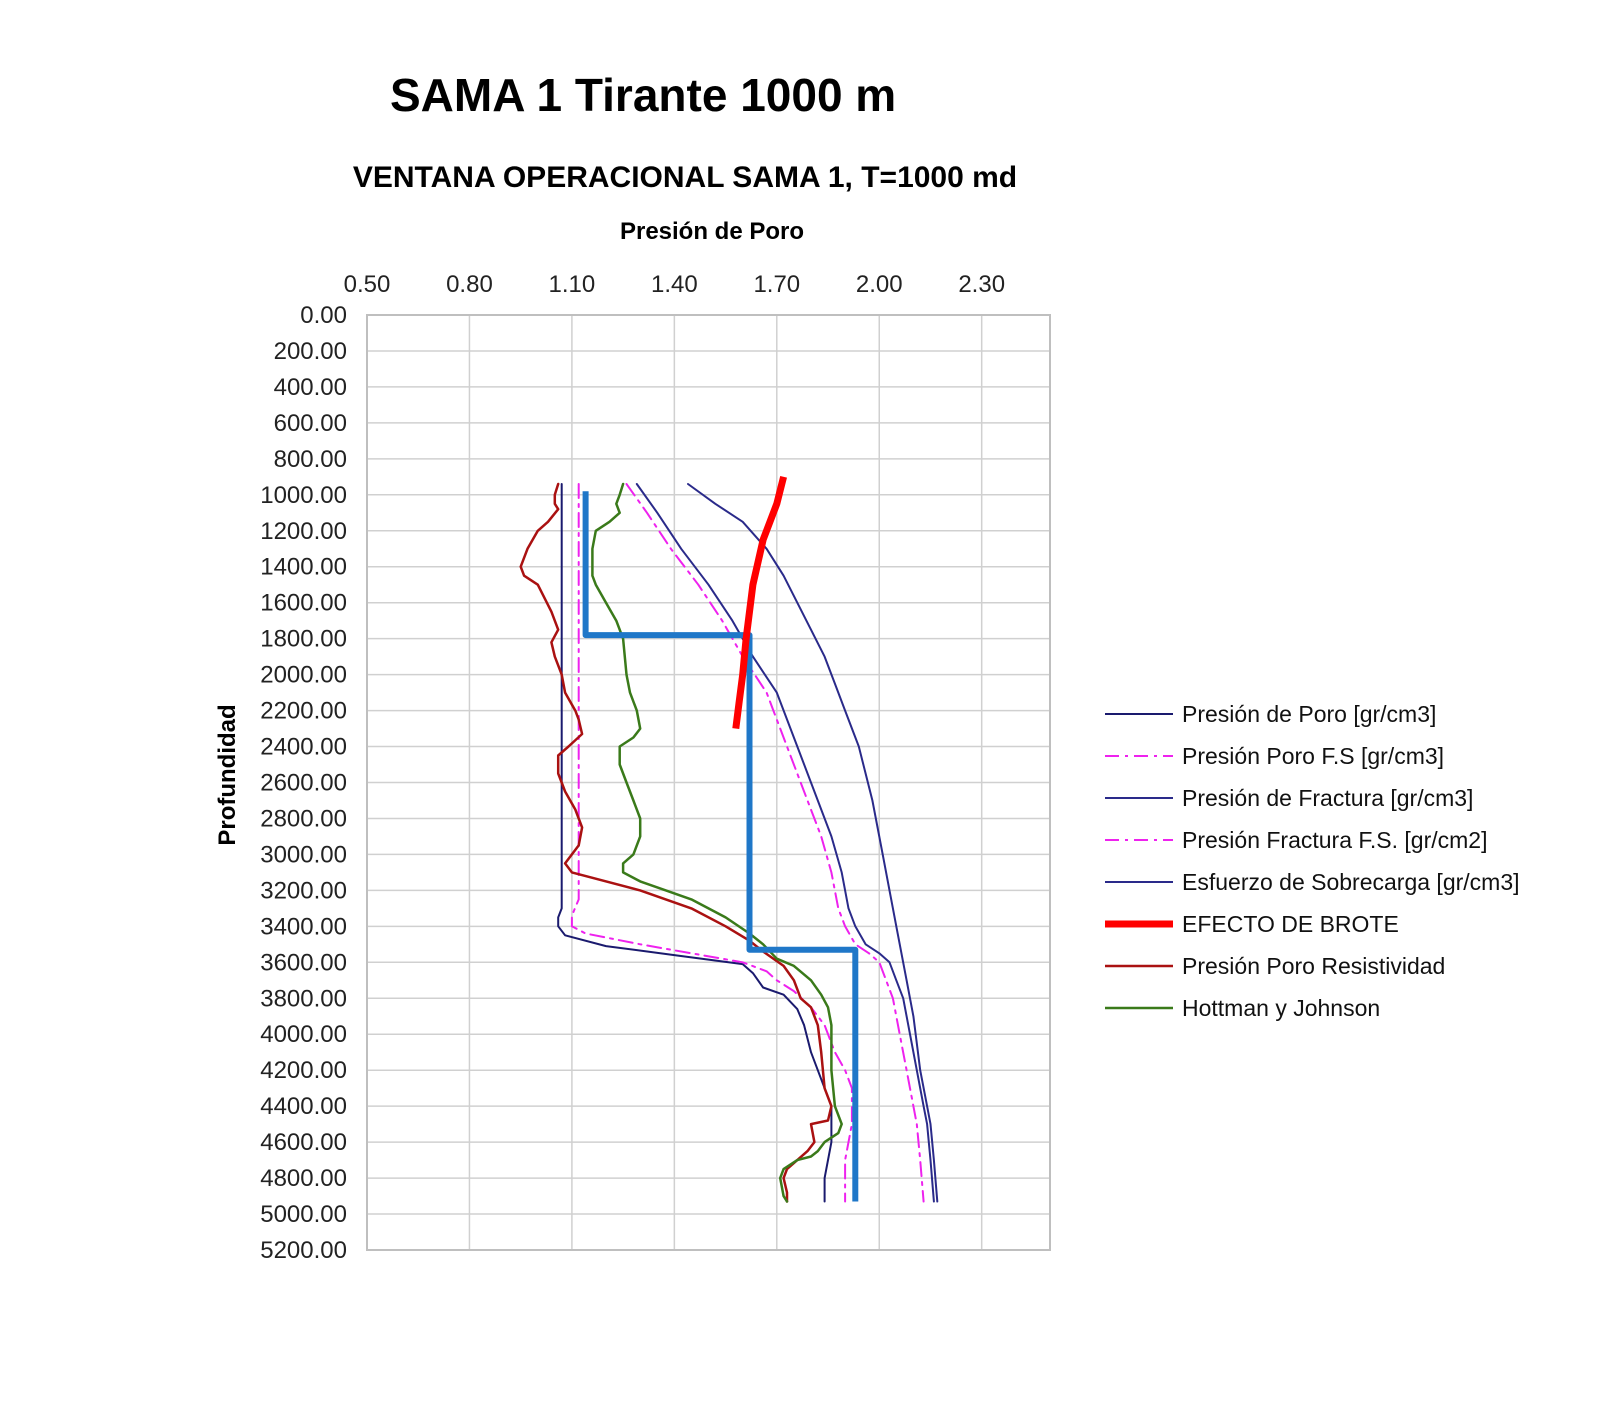  What do you see at coordinates (981, 284) in the screenshot?
I see `x-tick-label: 2.30` at bounding box center [981, 284].